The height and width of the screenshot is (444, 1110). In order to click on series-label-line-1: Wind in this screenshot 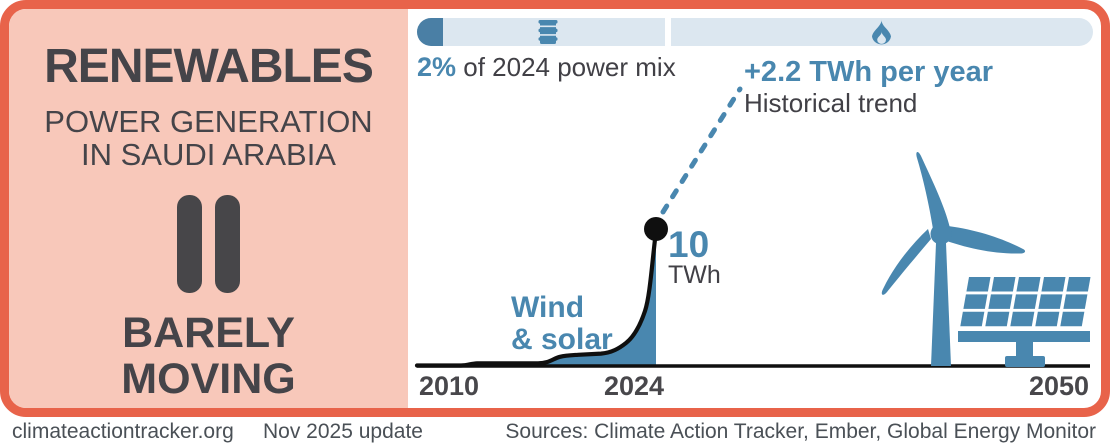, I will do `click(548, 307)`.